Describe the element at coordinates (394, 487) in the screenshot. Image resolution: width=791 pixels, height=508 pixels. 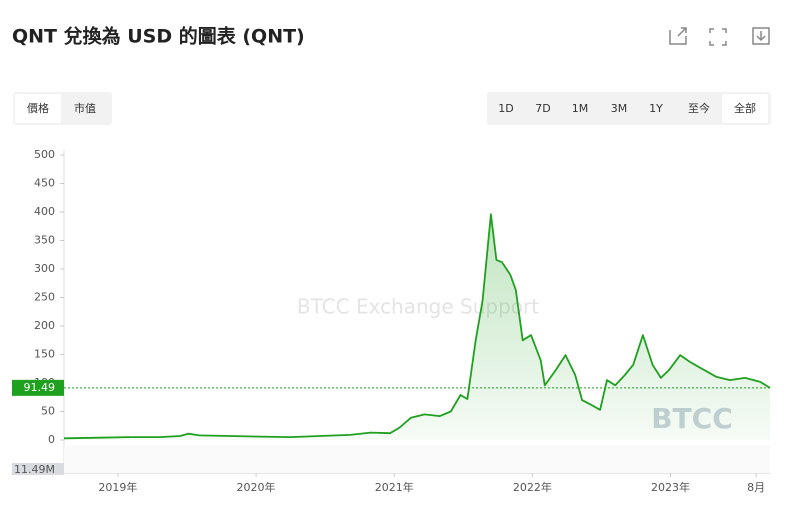
I see `x-tick-label: 2021年` at that location.